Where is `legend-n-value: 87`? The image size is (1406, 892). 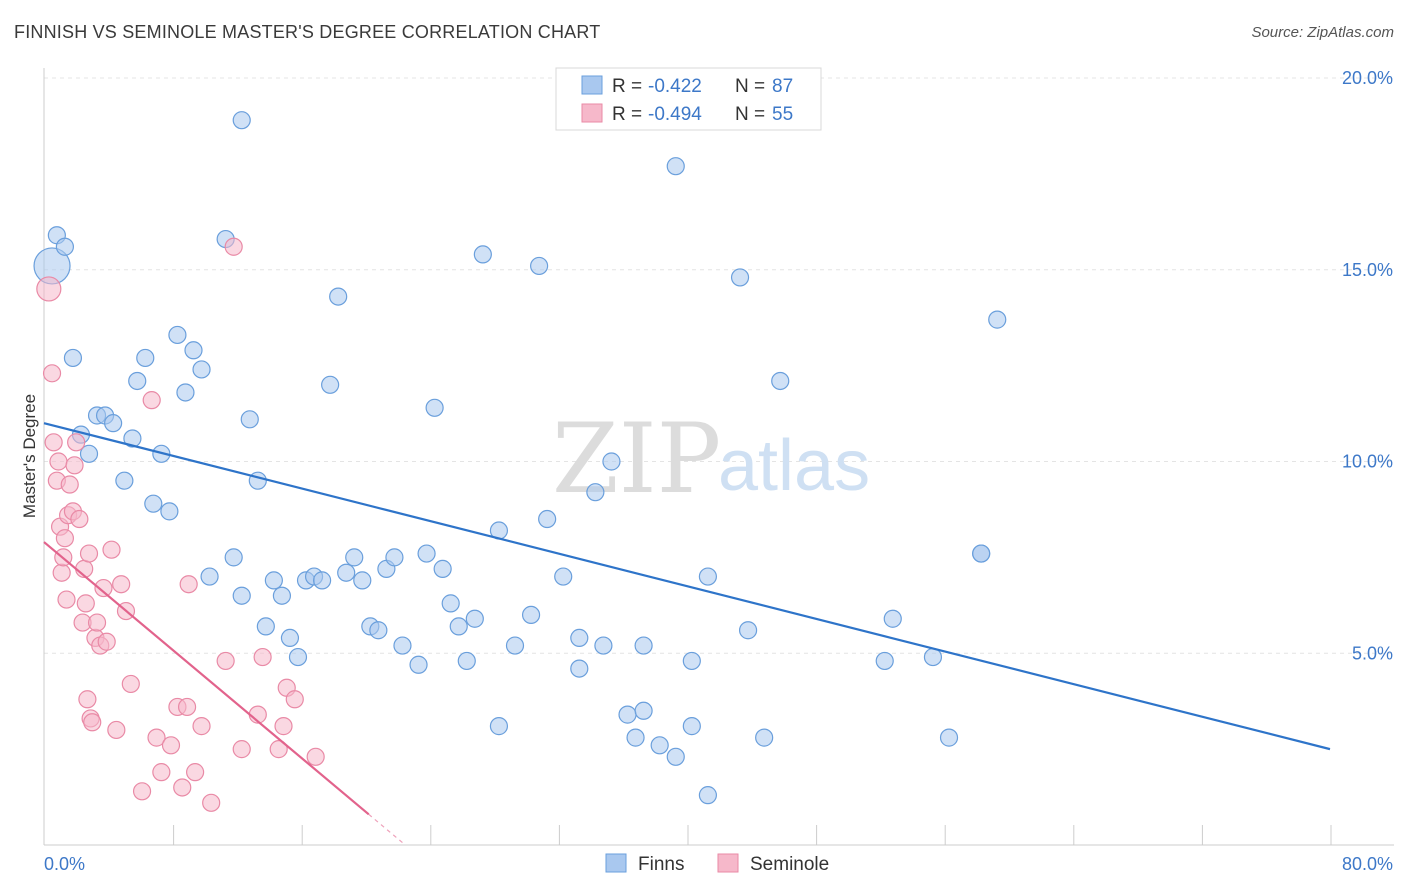 legend-n-value: 87 is located at coordinates (782, 86).